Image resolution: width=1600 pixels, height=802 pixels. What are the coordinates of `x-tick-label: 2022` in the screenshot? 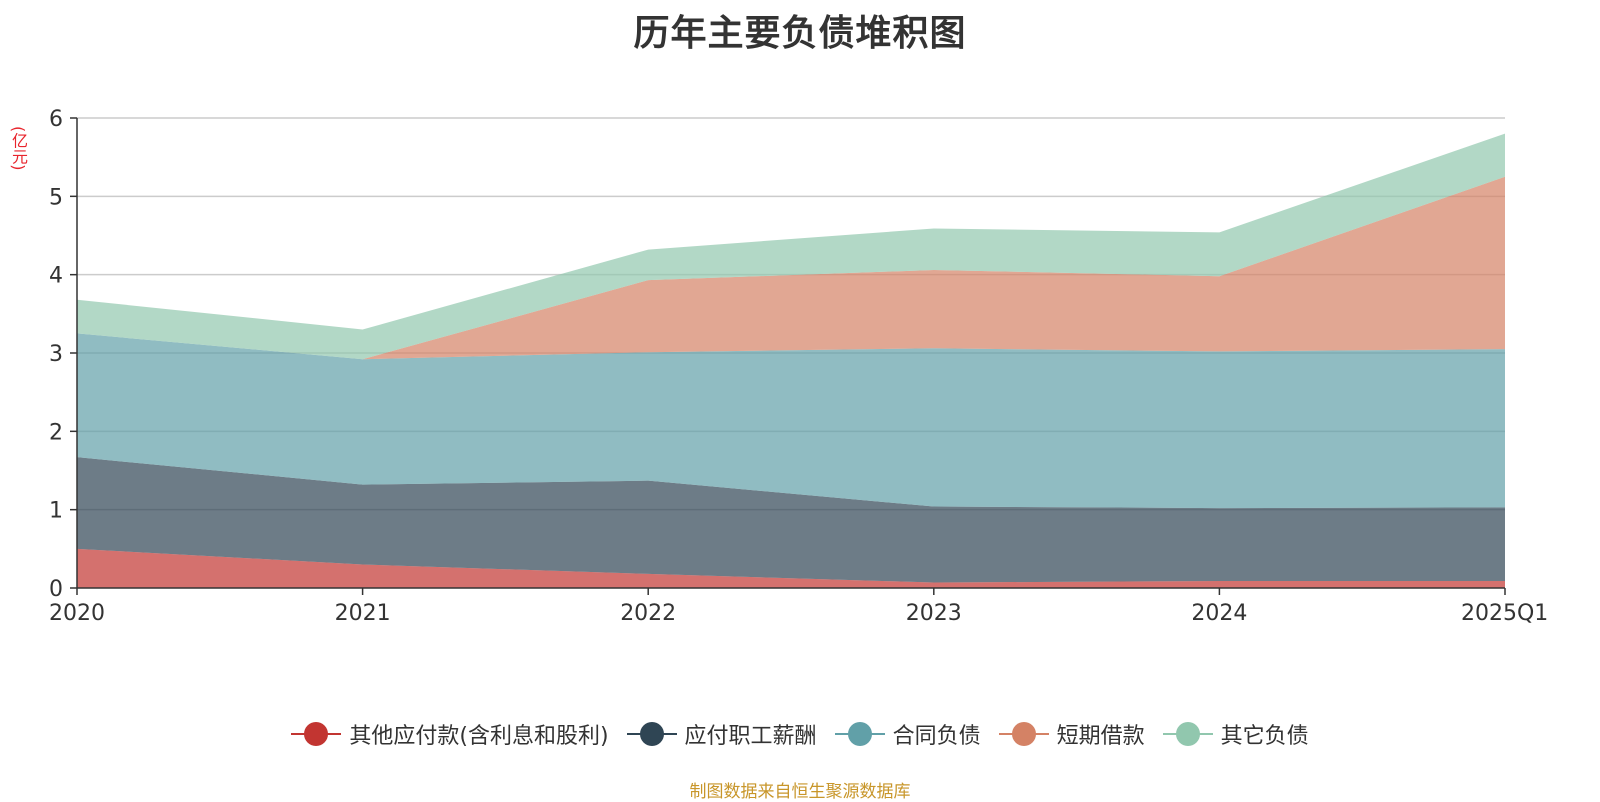 It's located at (648, 613).